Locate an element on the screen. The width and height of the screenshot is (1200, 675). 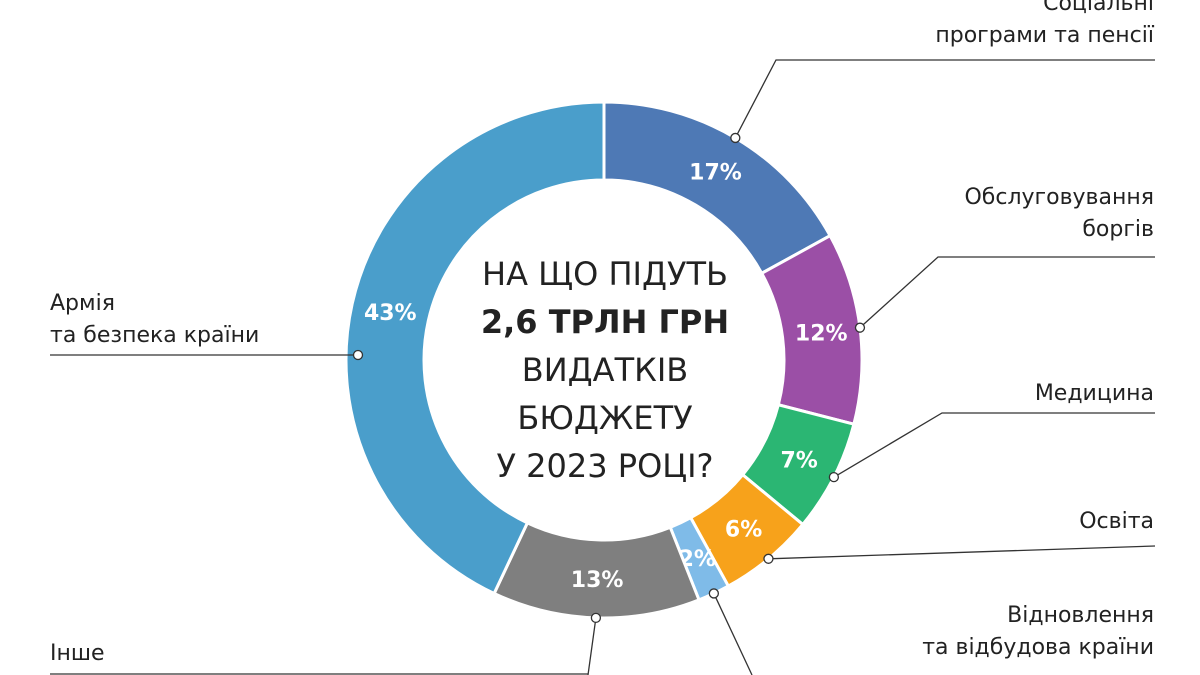
pct-label-3: 6% is located at coordinates (743, 530).